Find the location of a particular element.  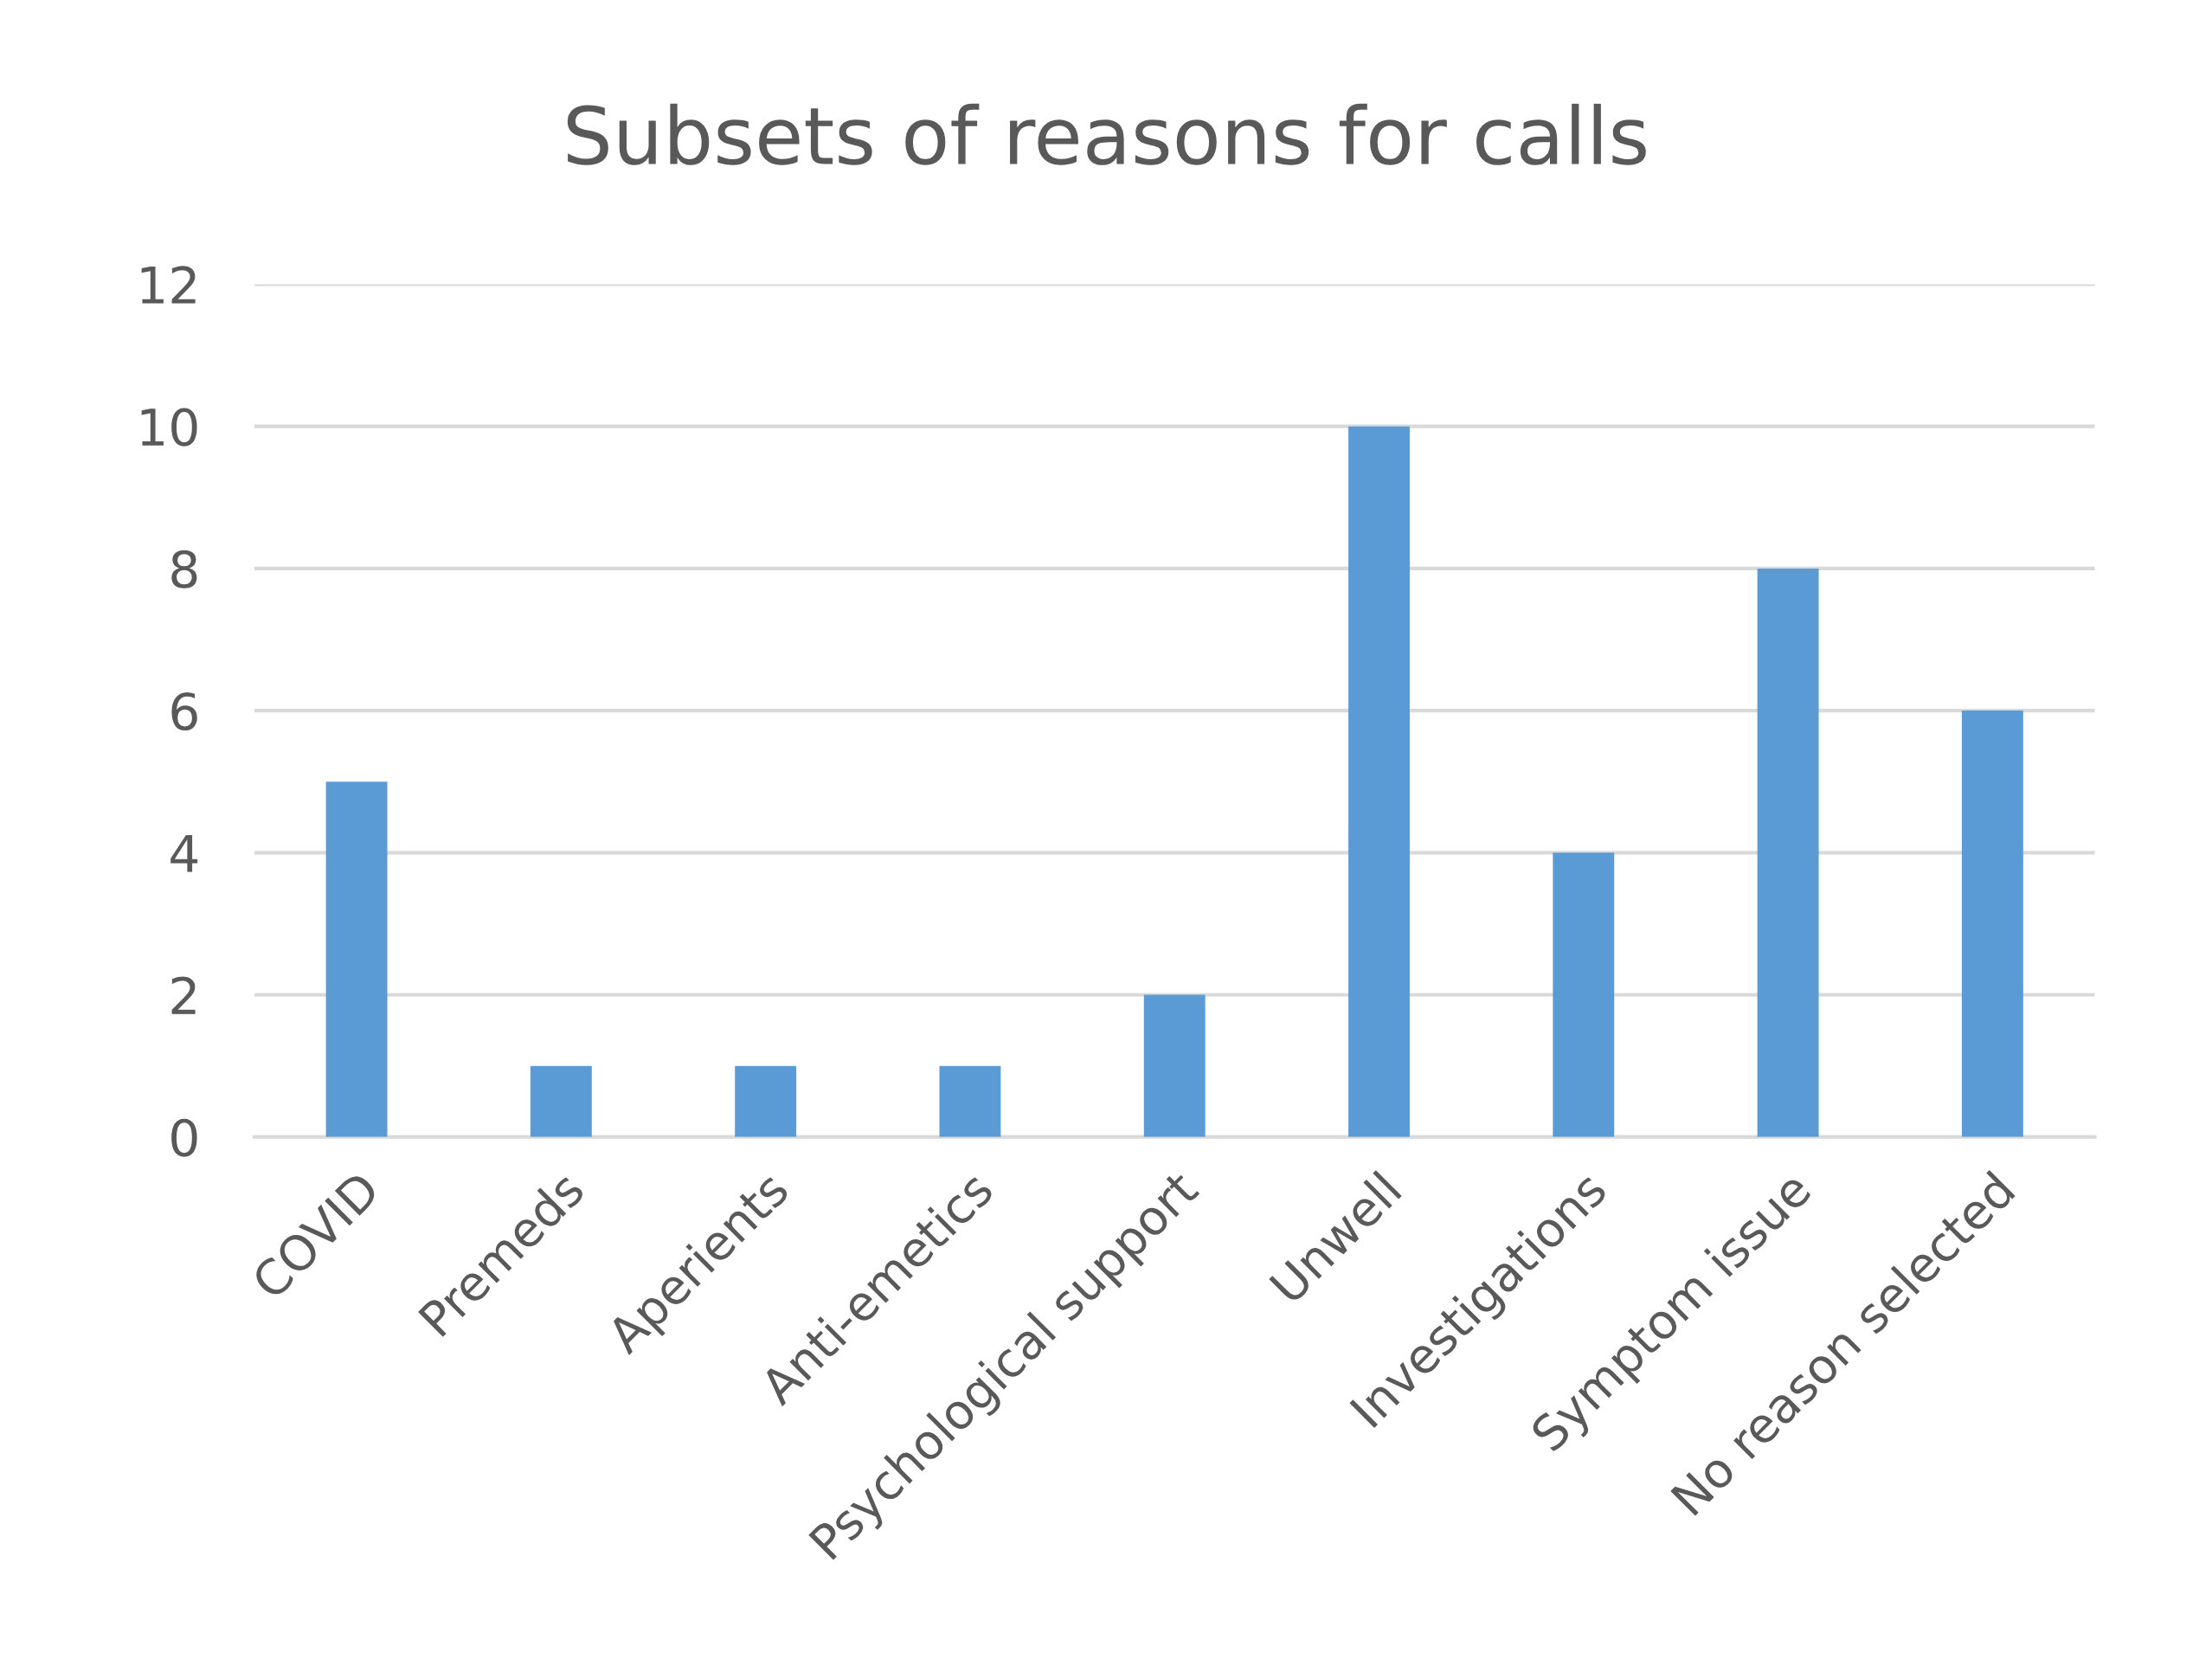

y-tick-label: 8 is located at coordinates (184, 569).